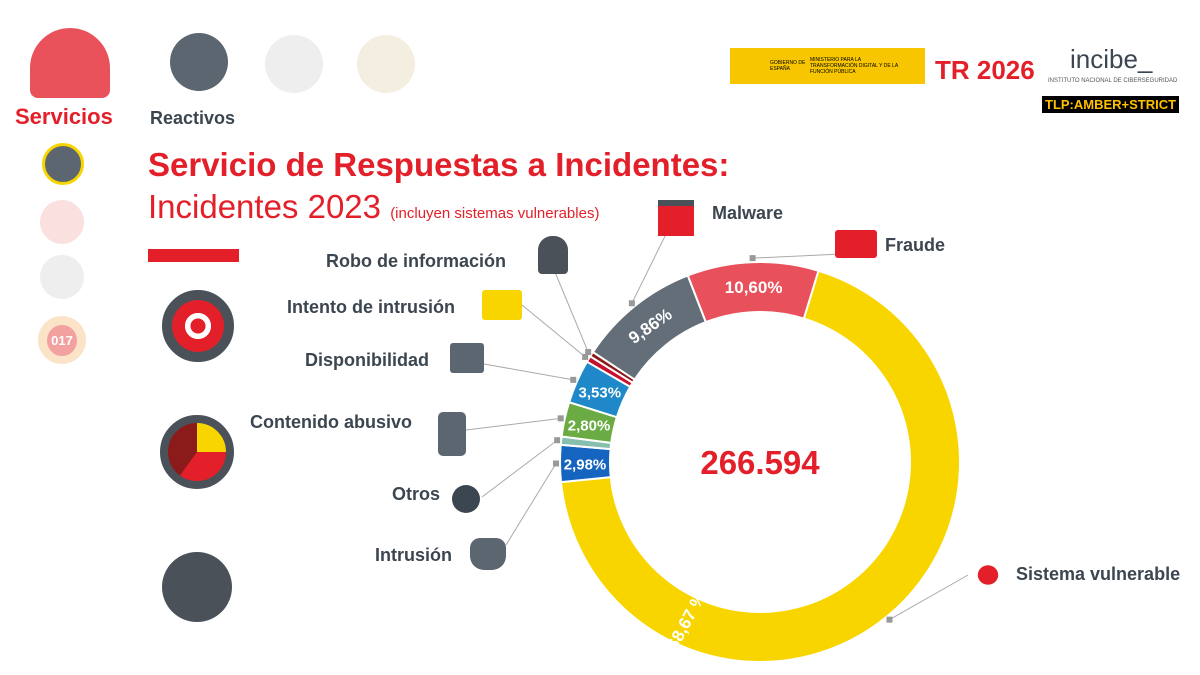 This screenshot has height=675, width=1200. I want to click on incibe-subtitle: INSTITUTO NACIONAL DE CIBERSEGURIDAD, so click(1113, 81).